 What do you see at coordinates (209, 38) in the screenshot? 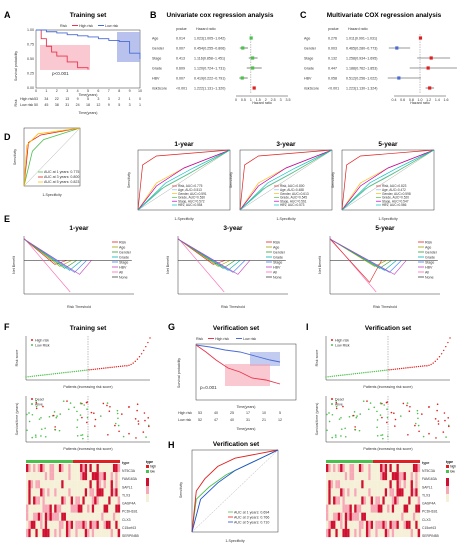
I see `row-hr: 1.023(1.005~1.042)` at bounding box center [209, 38].